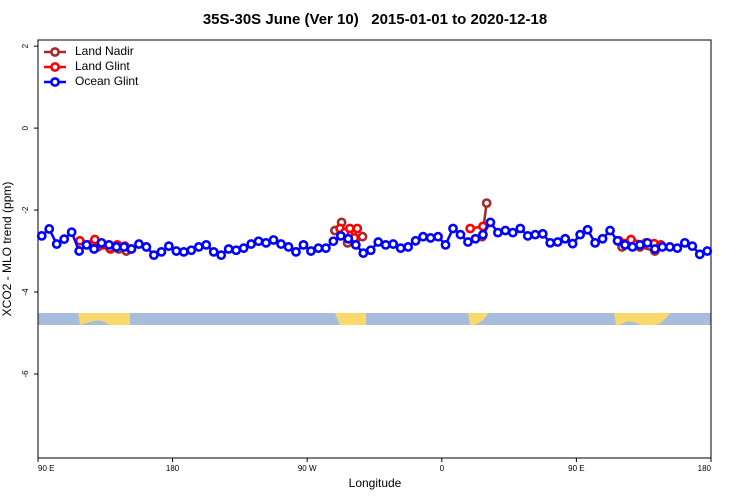  I want to click on map-strip, so click(374, 319).